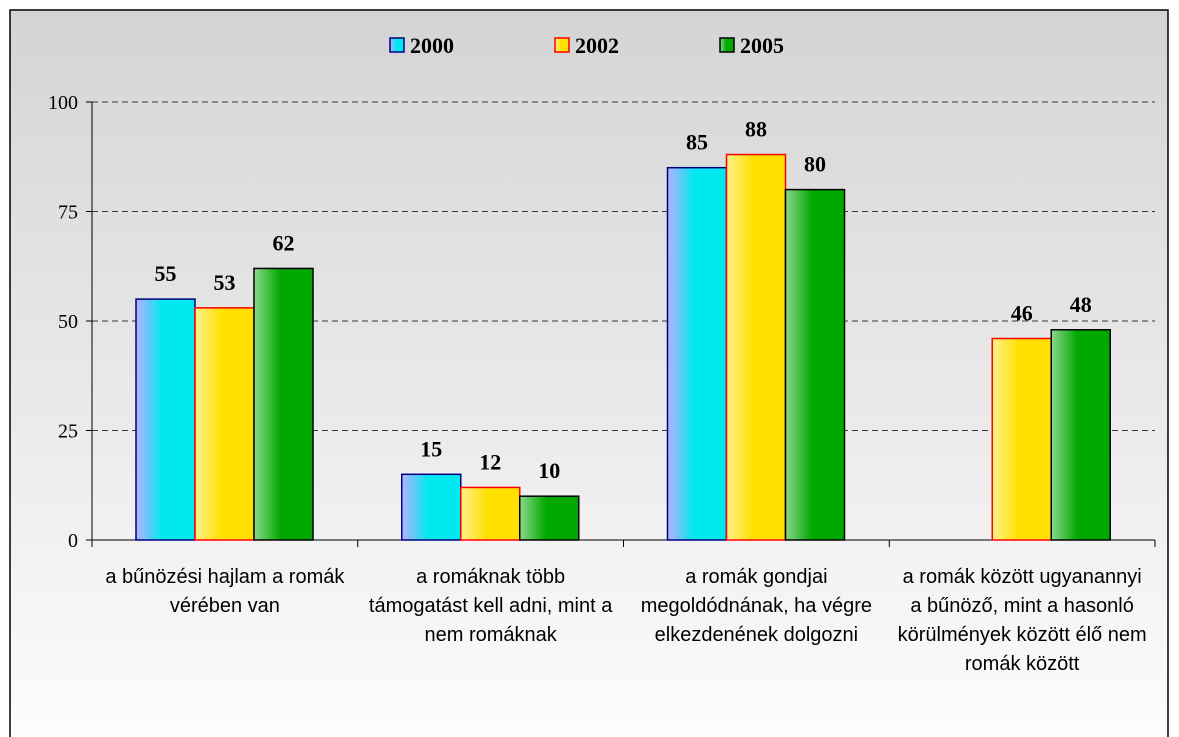  Describe the element at coordinates (166, 273) in the screenshot. I see `data-label: 55` at that location.